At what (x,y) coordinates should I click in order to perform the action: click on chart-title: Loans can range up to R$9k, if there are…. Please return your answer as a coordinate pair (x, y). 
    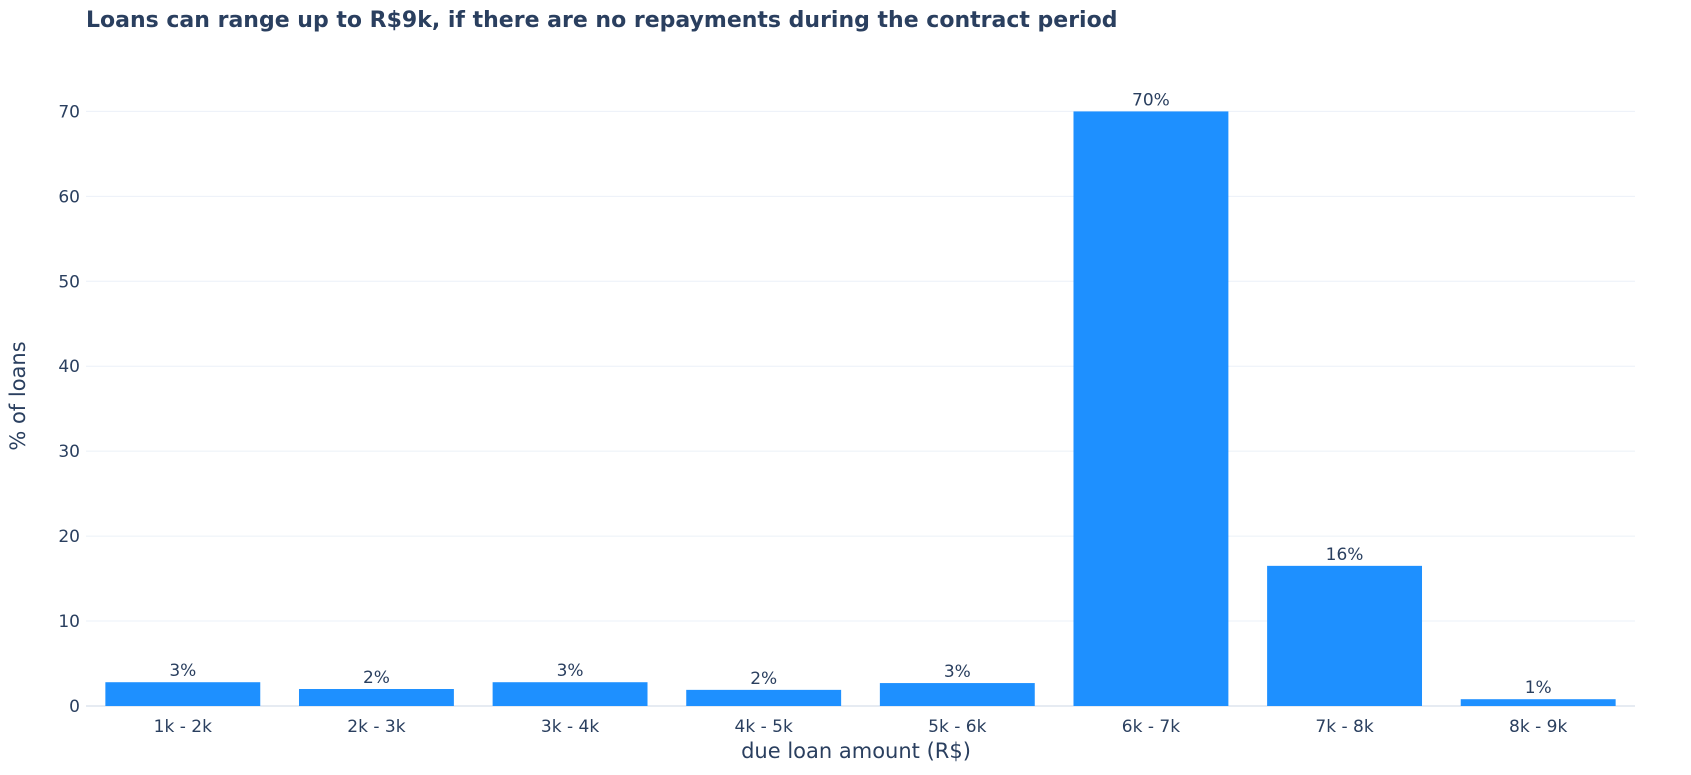
    Looking at the image, I should click on (602, 20).